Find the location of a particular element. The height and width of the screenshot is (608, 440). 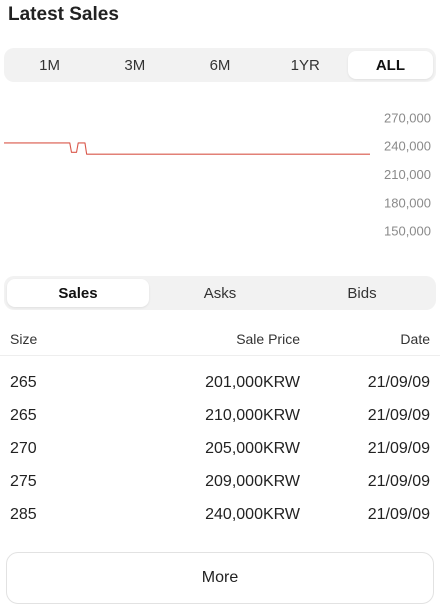

table-row: 265 210,000KRW 21/09/09 is located at coordinates (220, 415).